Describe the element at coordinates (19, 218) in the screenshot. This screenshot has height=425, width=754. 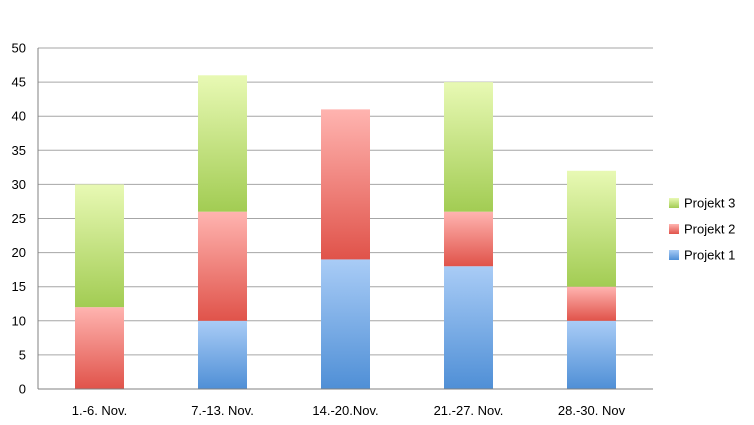
I see `y-tick-label: 25` at that location.